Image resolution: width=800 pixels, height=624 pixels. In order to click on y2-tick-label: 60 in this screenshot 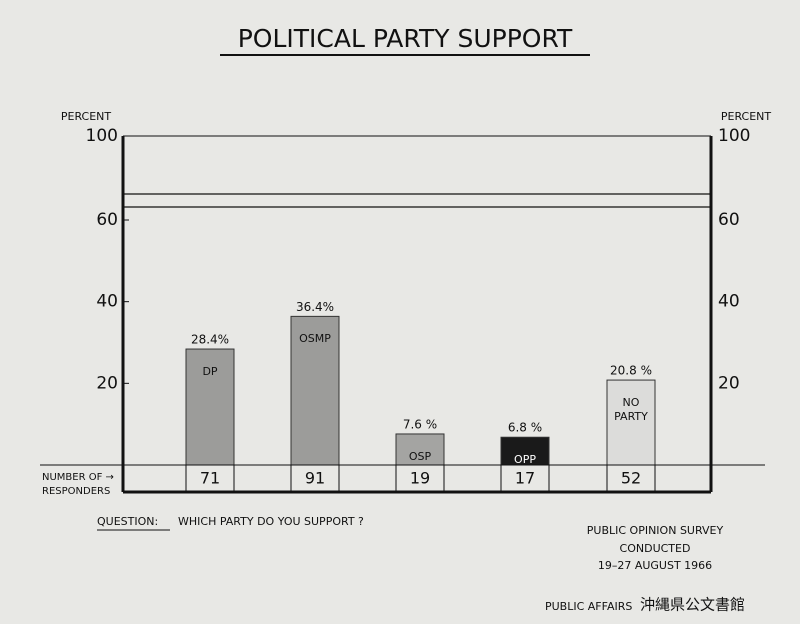, I will do `click(729, 220)`.